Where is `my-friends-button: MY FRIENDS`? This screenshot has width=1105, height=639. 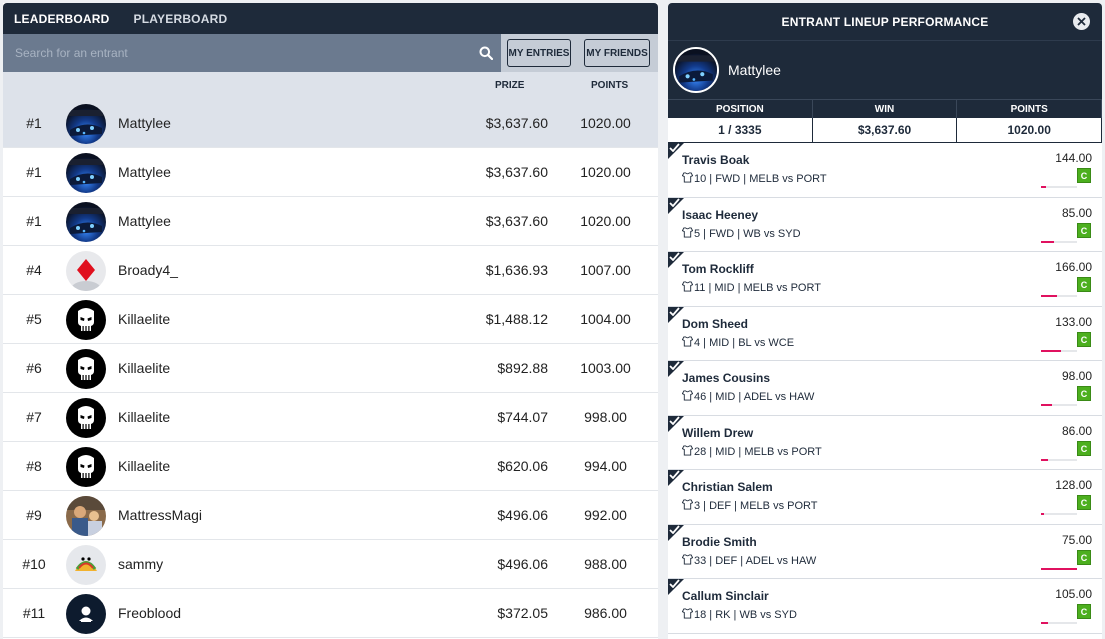 my-friends-button: MY FRIENDS is located at coordinates (617, 53).